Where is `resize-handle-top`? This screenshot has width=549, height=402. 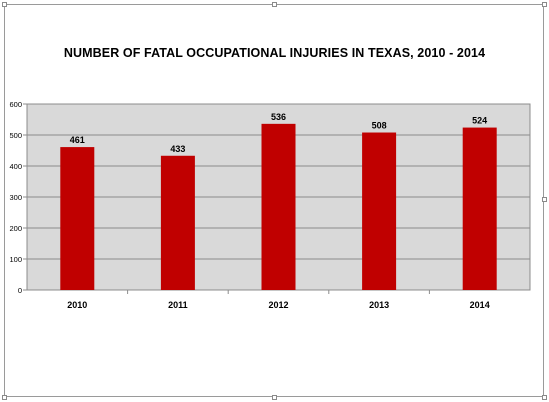
resize-handle-top is located at coordinates (274, 4).